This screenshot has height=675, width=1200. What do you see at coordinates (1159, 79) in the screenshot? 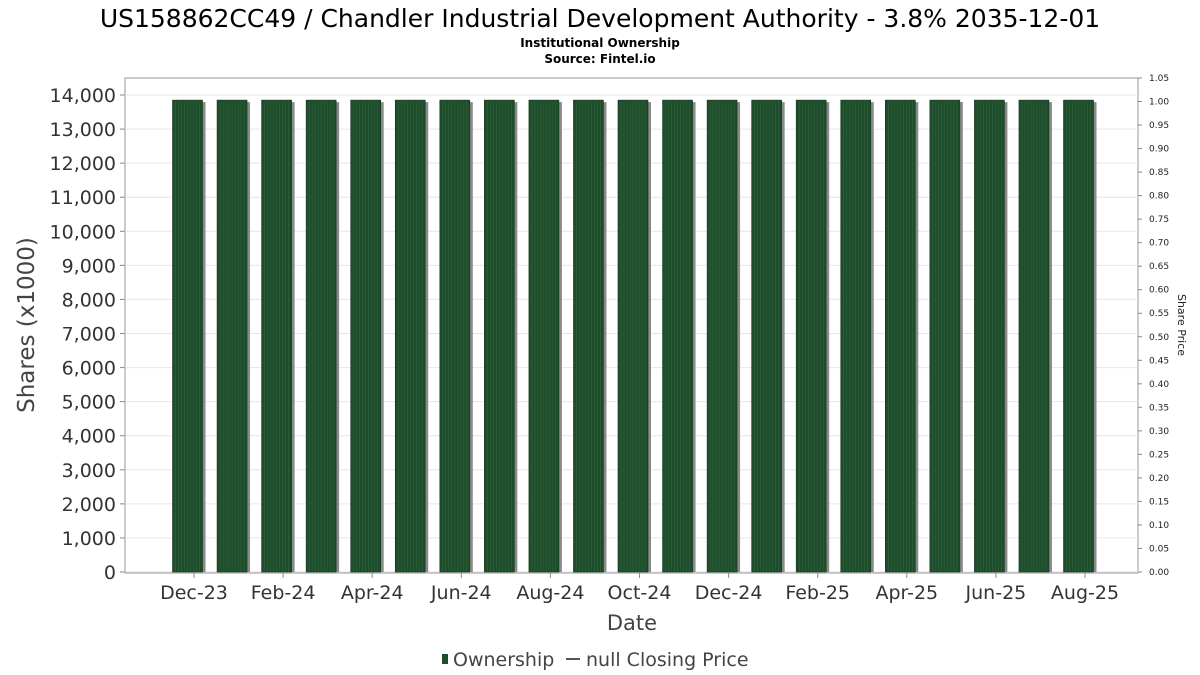
I see `y2-tick-label: 1.05` at bounding box center [1159, 79].